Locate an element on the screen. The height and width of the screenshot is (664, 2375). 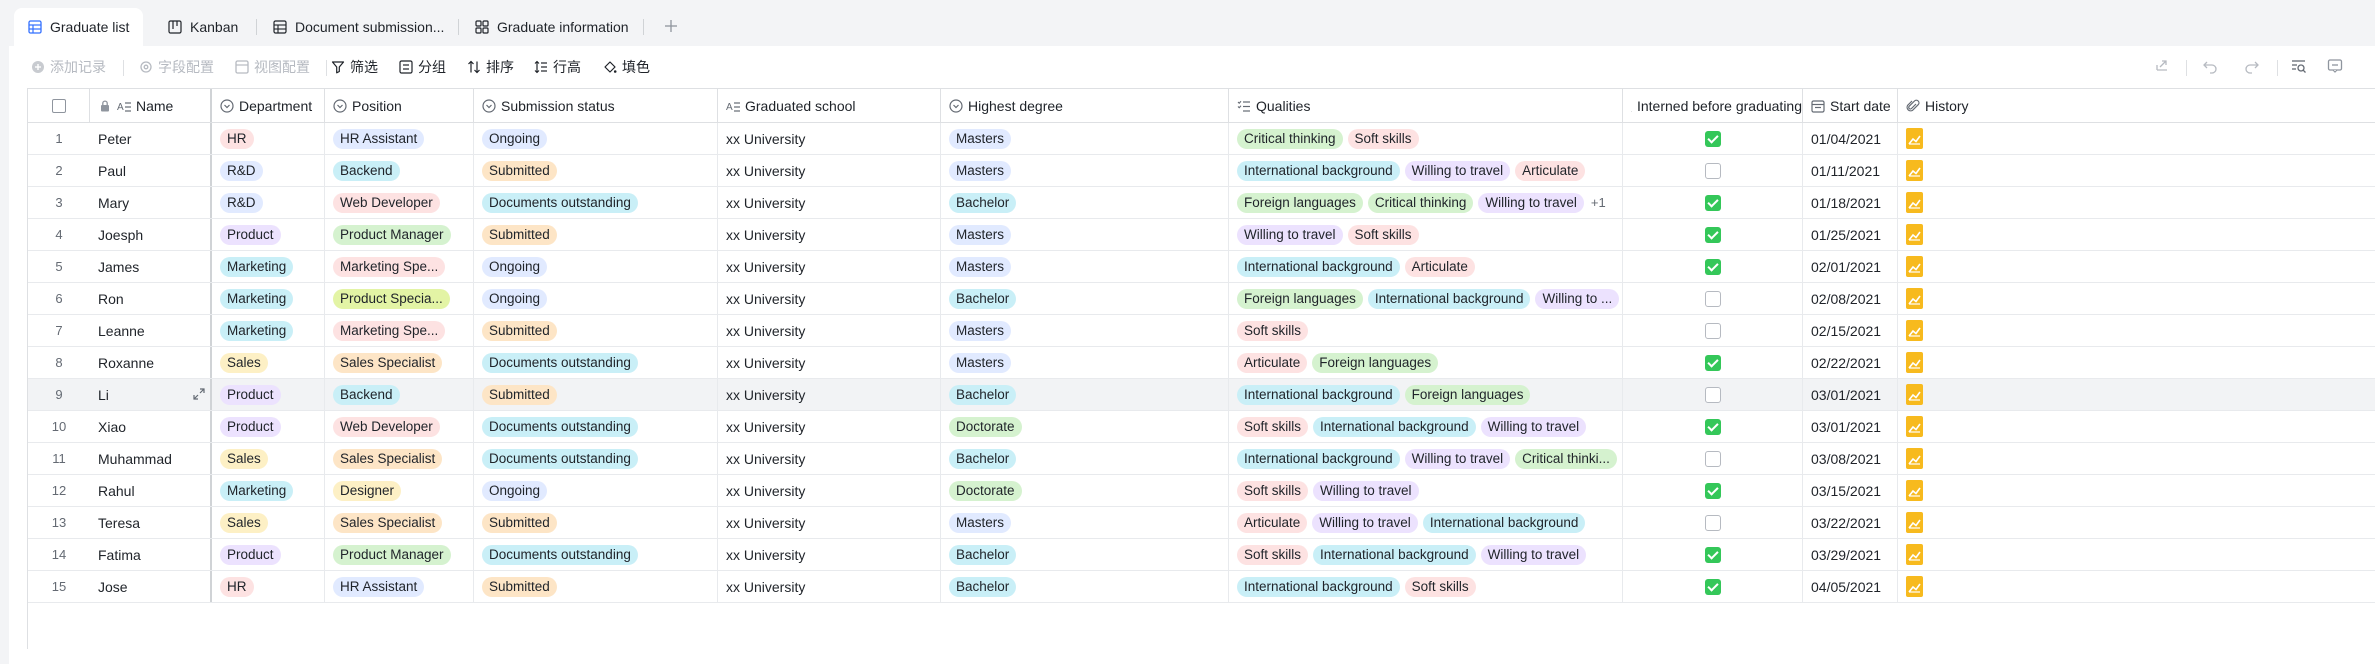
column-header: Department is located at coordinates (268, 105).